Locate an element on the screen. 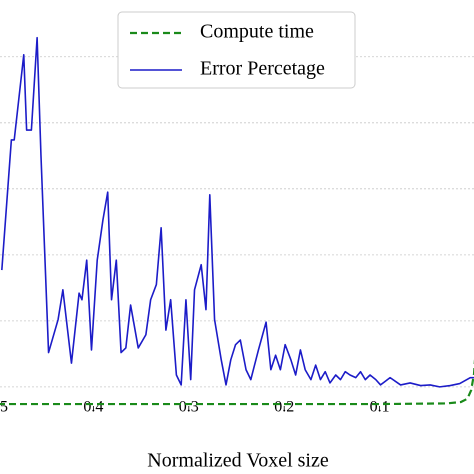 Image resolution: width=474 pixels, height=474 pixels. legend-box is located at coordinates (236, 50).